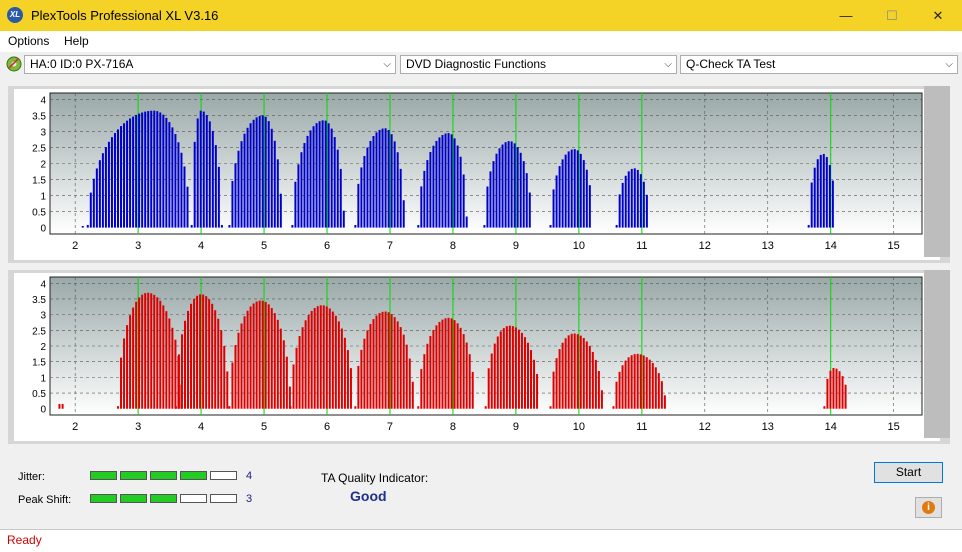 This screenshot has height=552, width=962. What do you see at coordinates (846, 15) in the screenshot?
I see `minimize-button: —` at bounding box center [846, 15].